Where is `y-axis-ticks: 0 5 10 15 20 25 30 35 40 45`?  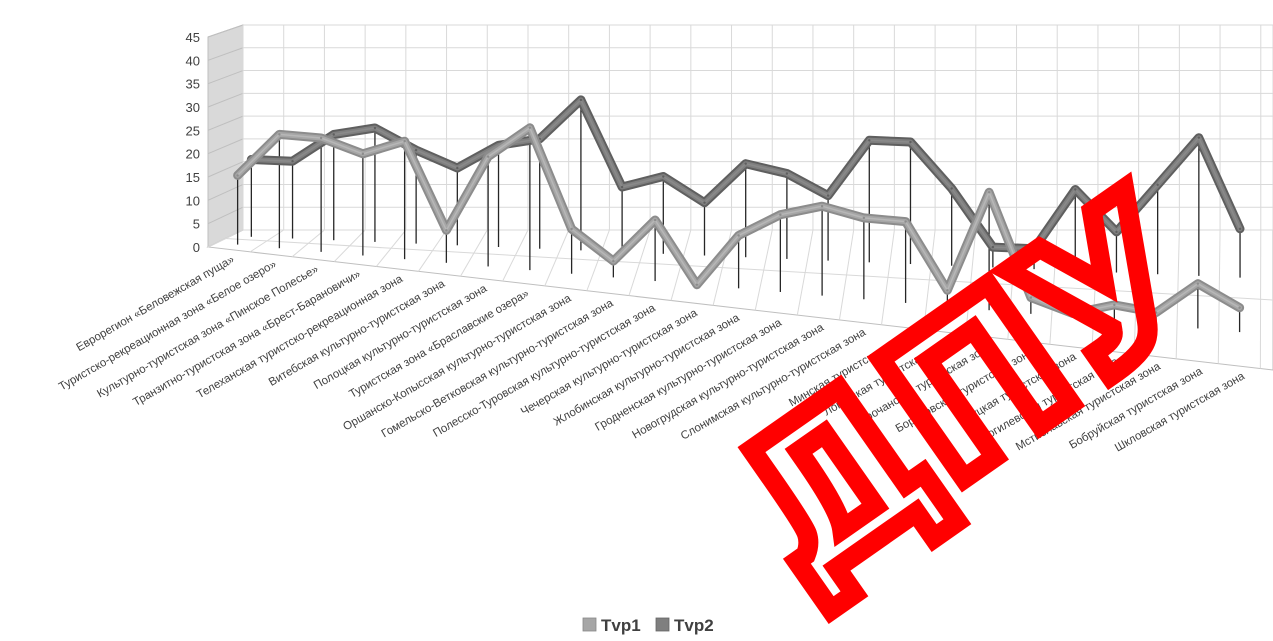 y-axis-ticks: 0 5 10 15 20 25 30 35 40 45 is located at coordinates (193, 142).